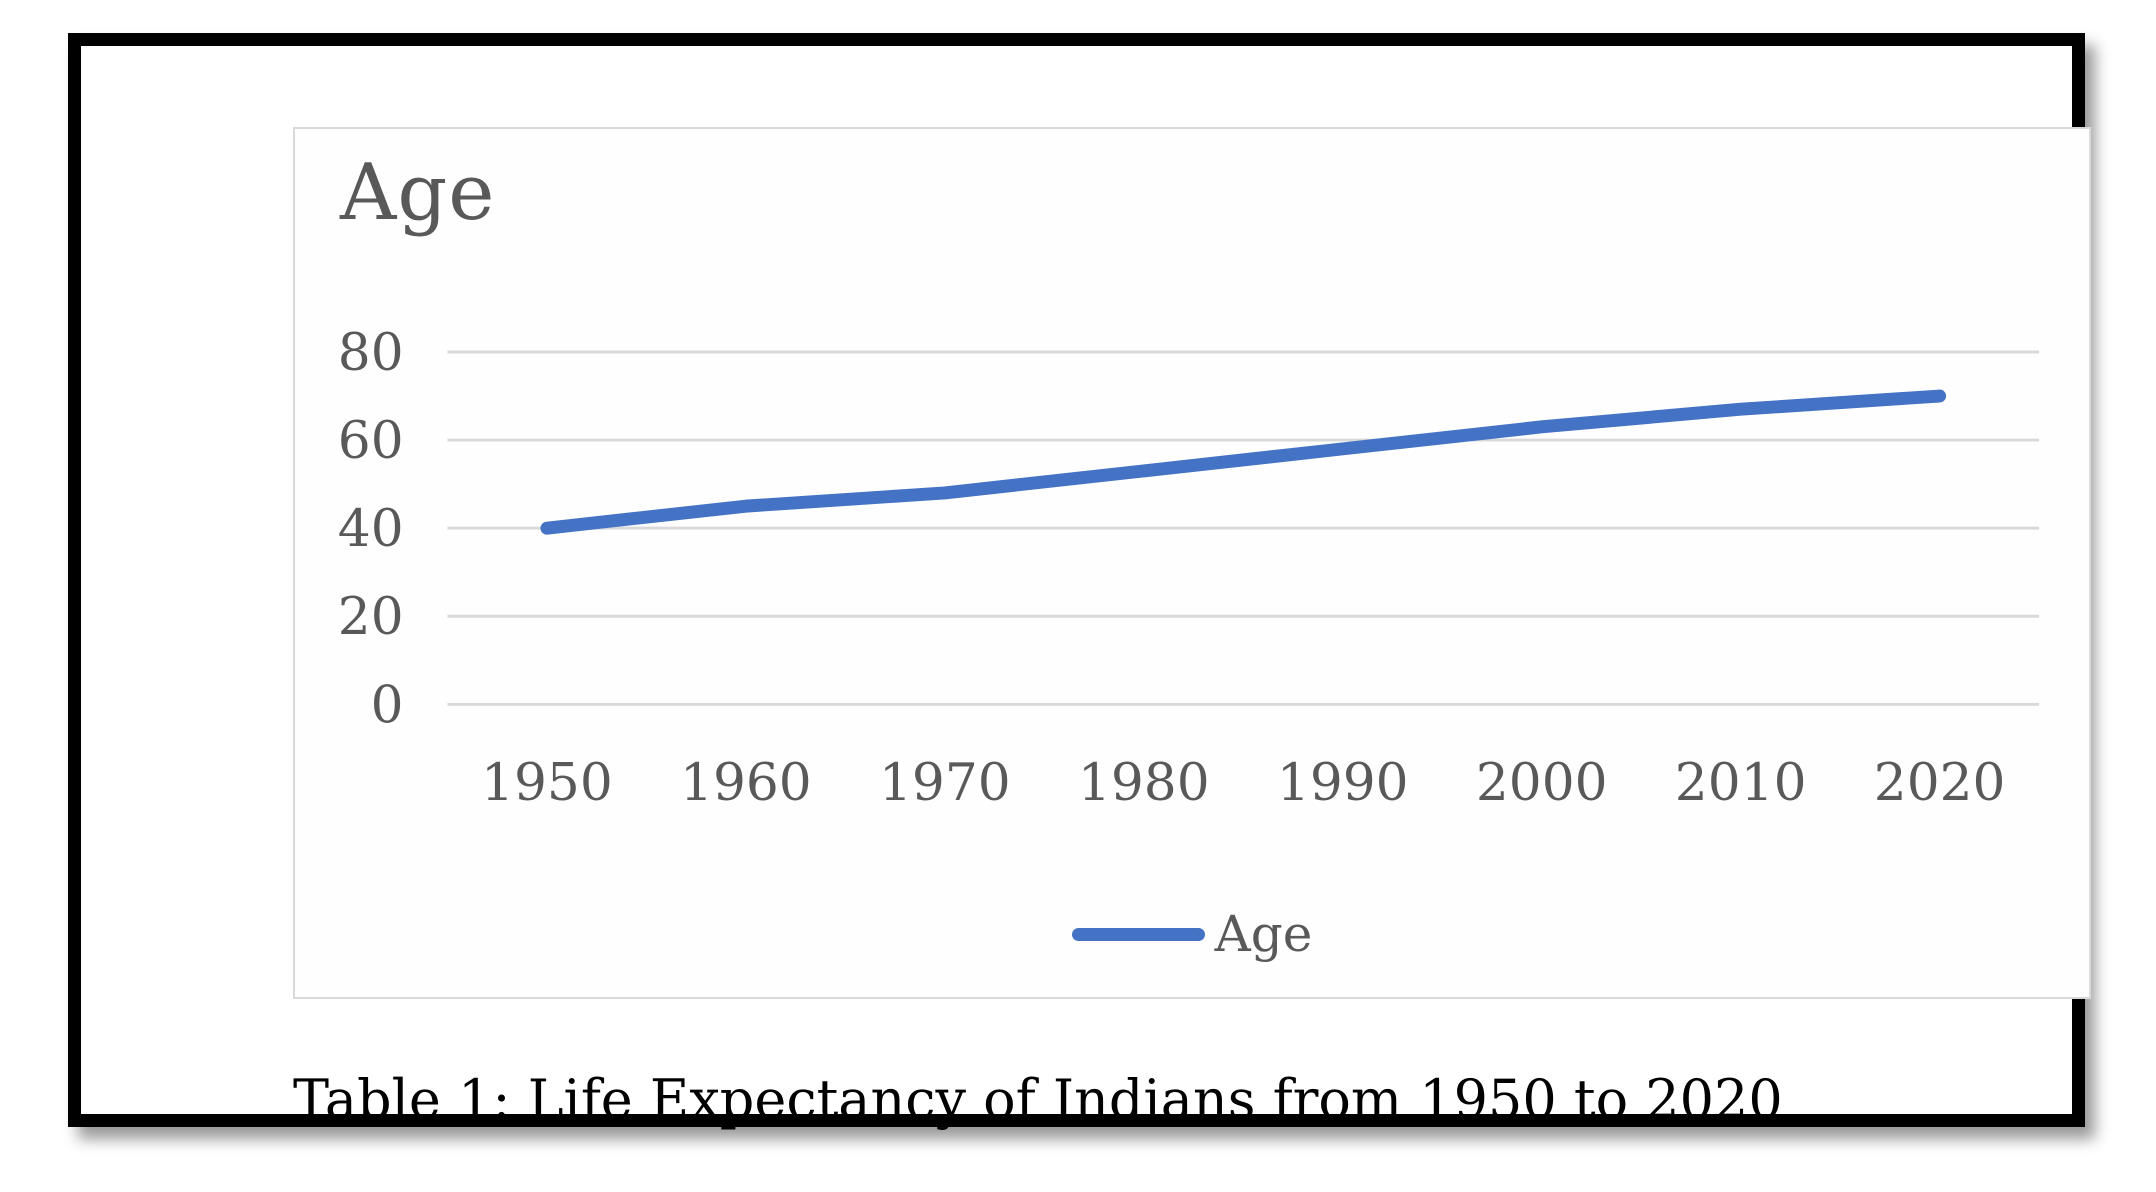  I want to click on y-tick-label: 60, so click(371, 441).